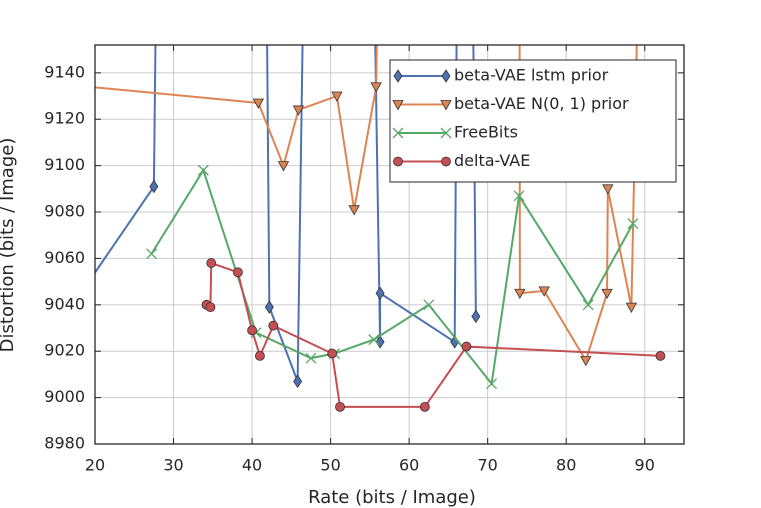  I want to click on y-tick-label: 9040, so click(64, 303).